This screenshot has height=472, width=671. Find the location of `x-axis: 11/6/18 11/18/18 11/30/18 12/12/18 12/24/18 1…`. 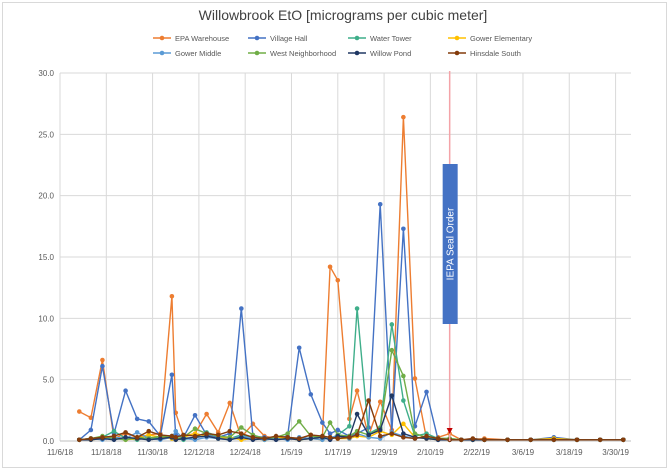

x-axis: 11/6/18 11/18/18 11/30/18 12/12/18 12/24/18 1… is located at coordinates (339, 448).